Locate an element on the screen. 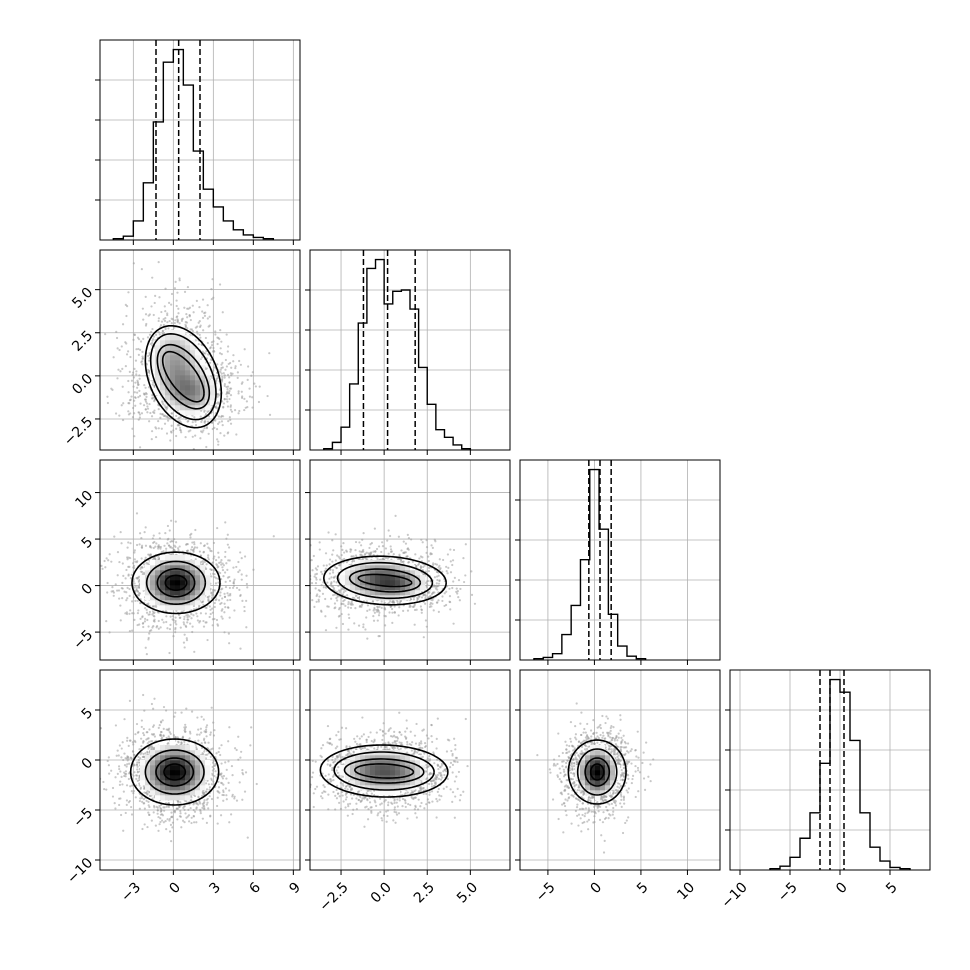 Image resolution: width=970 pixels, height=970 pixels. panel-content is located at coordinates (410, 770).